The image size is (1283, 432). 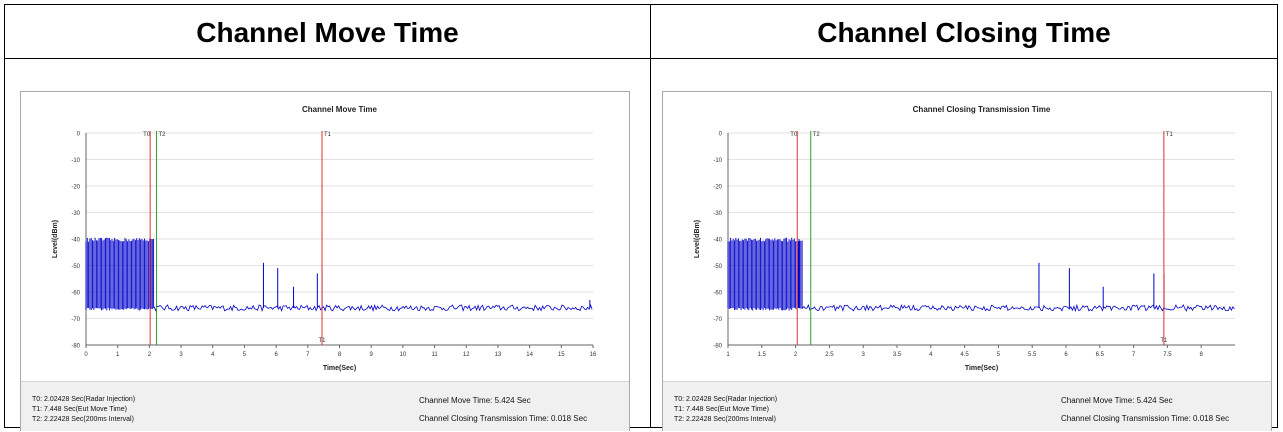 What do you see at coordinates (964, 32) in the screenshot?
I see `column-header-closing-time: Channel Closing Time` at bounding box center [964, 32].